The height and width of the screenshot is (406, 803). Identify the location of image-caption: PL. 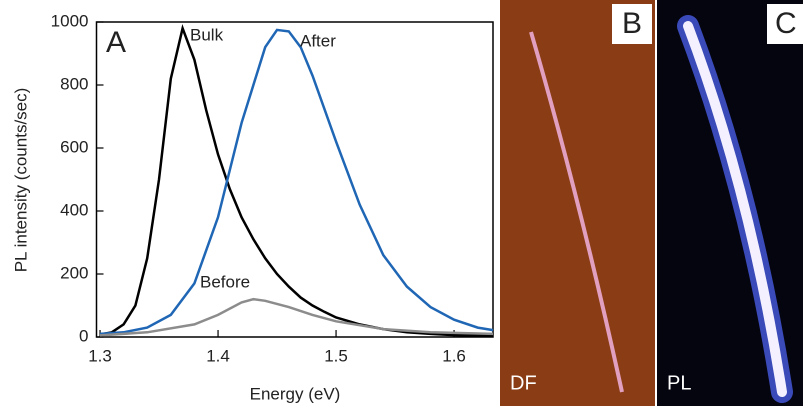
(679, 383).